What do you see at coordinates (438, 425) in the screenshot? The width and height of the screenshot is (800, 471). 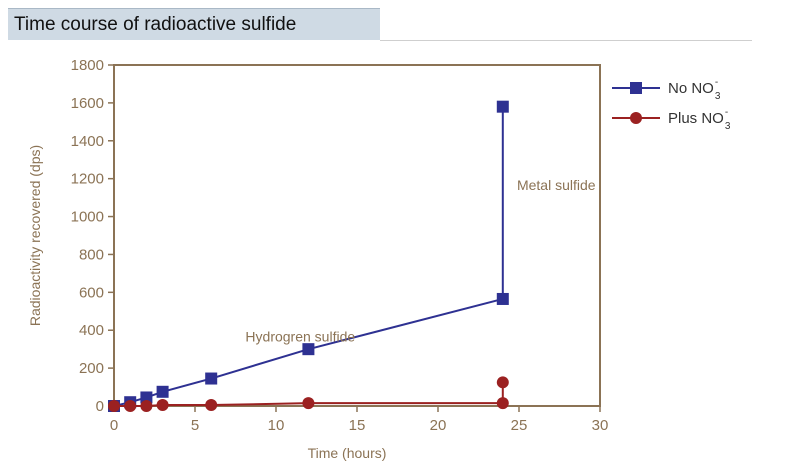 I see `x-tick-label: 20` at bounding box center [438, 425].